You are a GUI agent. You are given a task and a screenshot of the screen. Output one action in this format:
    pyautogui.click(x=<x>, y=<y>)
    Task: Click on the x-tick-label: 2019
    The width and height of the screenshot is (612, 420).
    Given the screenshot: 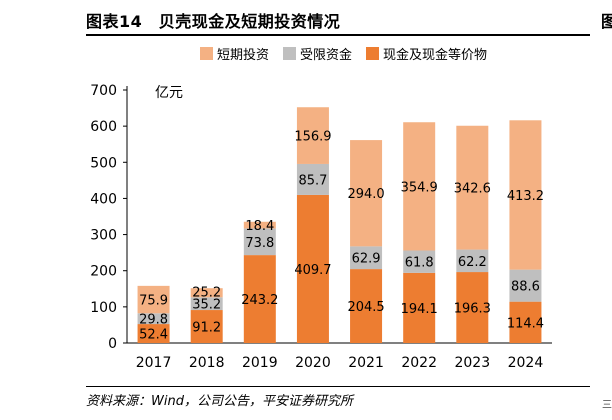 What is the action you would take?
    pyautogui.click(x=260, y=363)
    